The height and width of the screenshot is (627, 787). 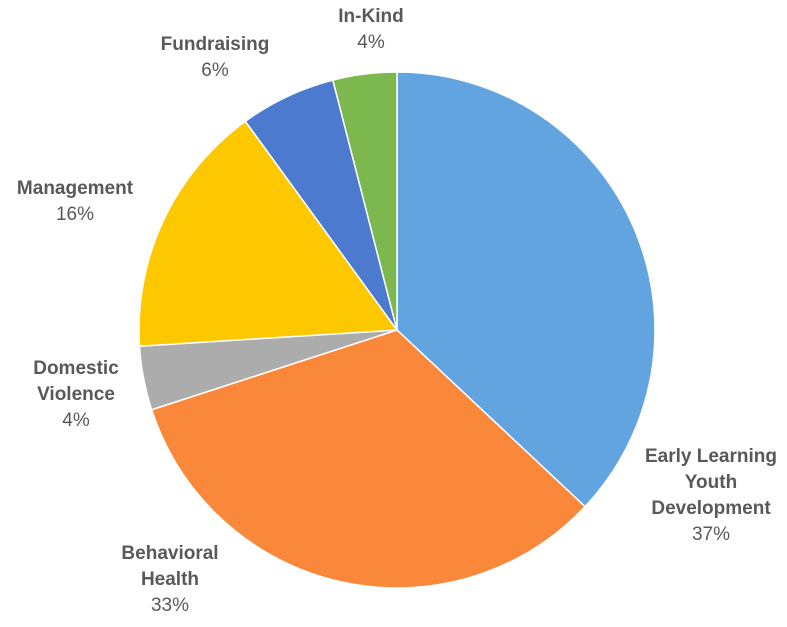 What do you see at coordinates (365, 201) in the screenshot?
I see `pie-slice-in-kind` at bounding box center [365, 201].